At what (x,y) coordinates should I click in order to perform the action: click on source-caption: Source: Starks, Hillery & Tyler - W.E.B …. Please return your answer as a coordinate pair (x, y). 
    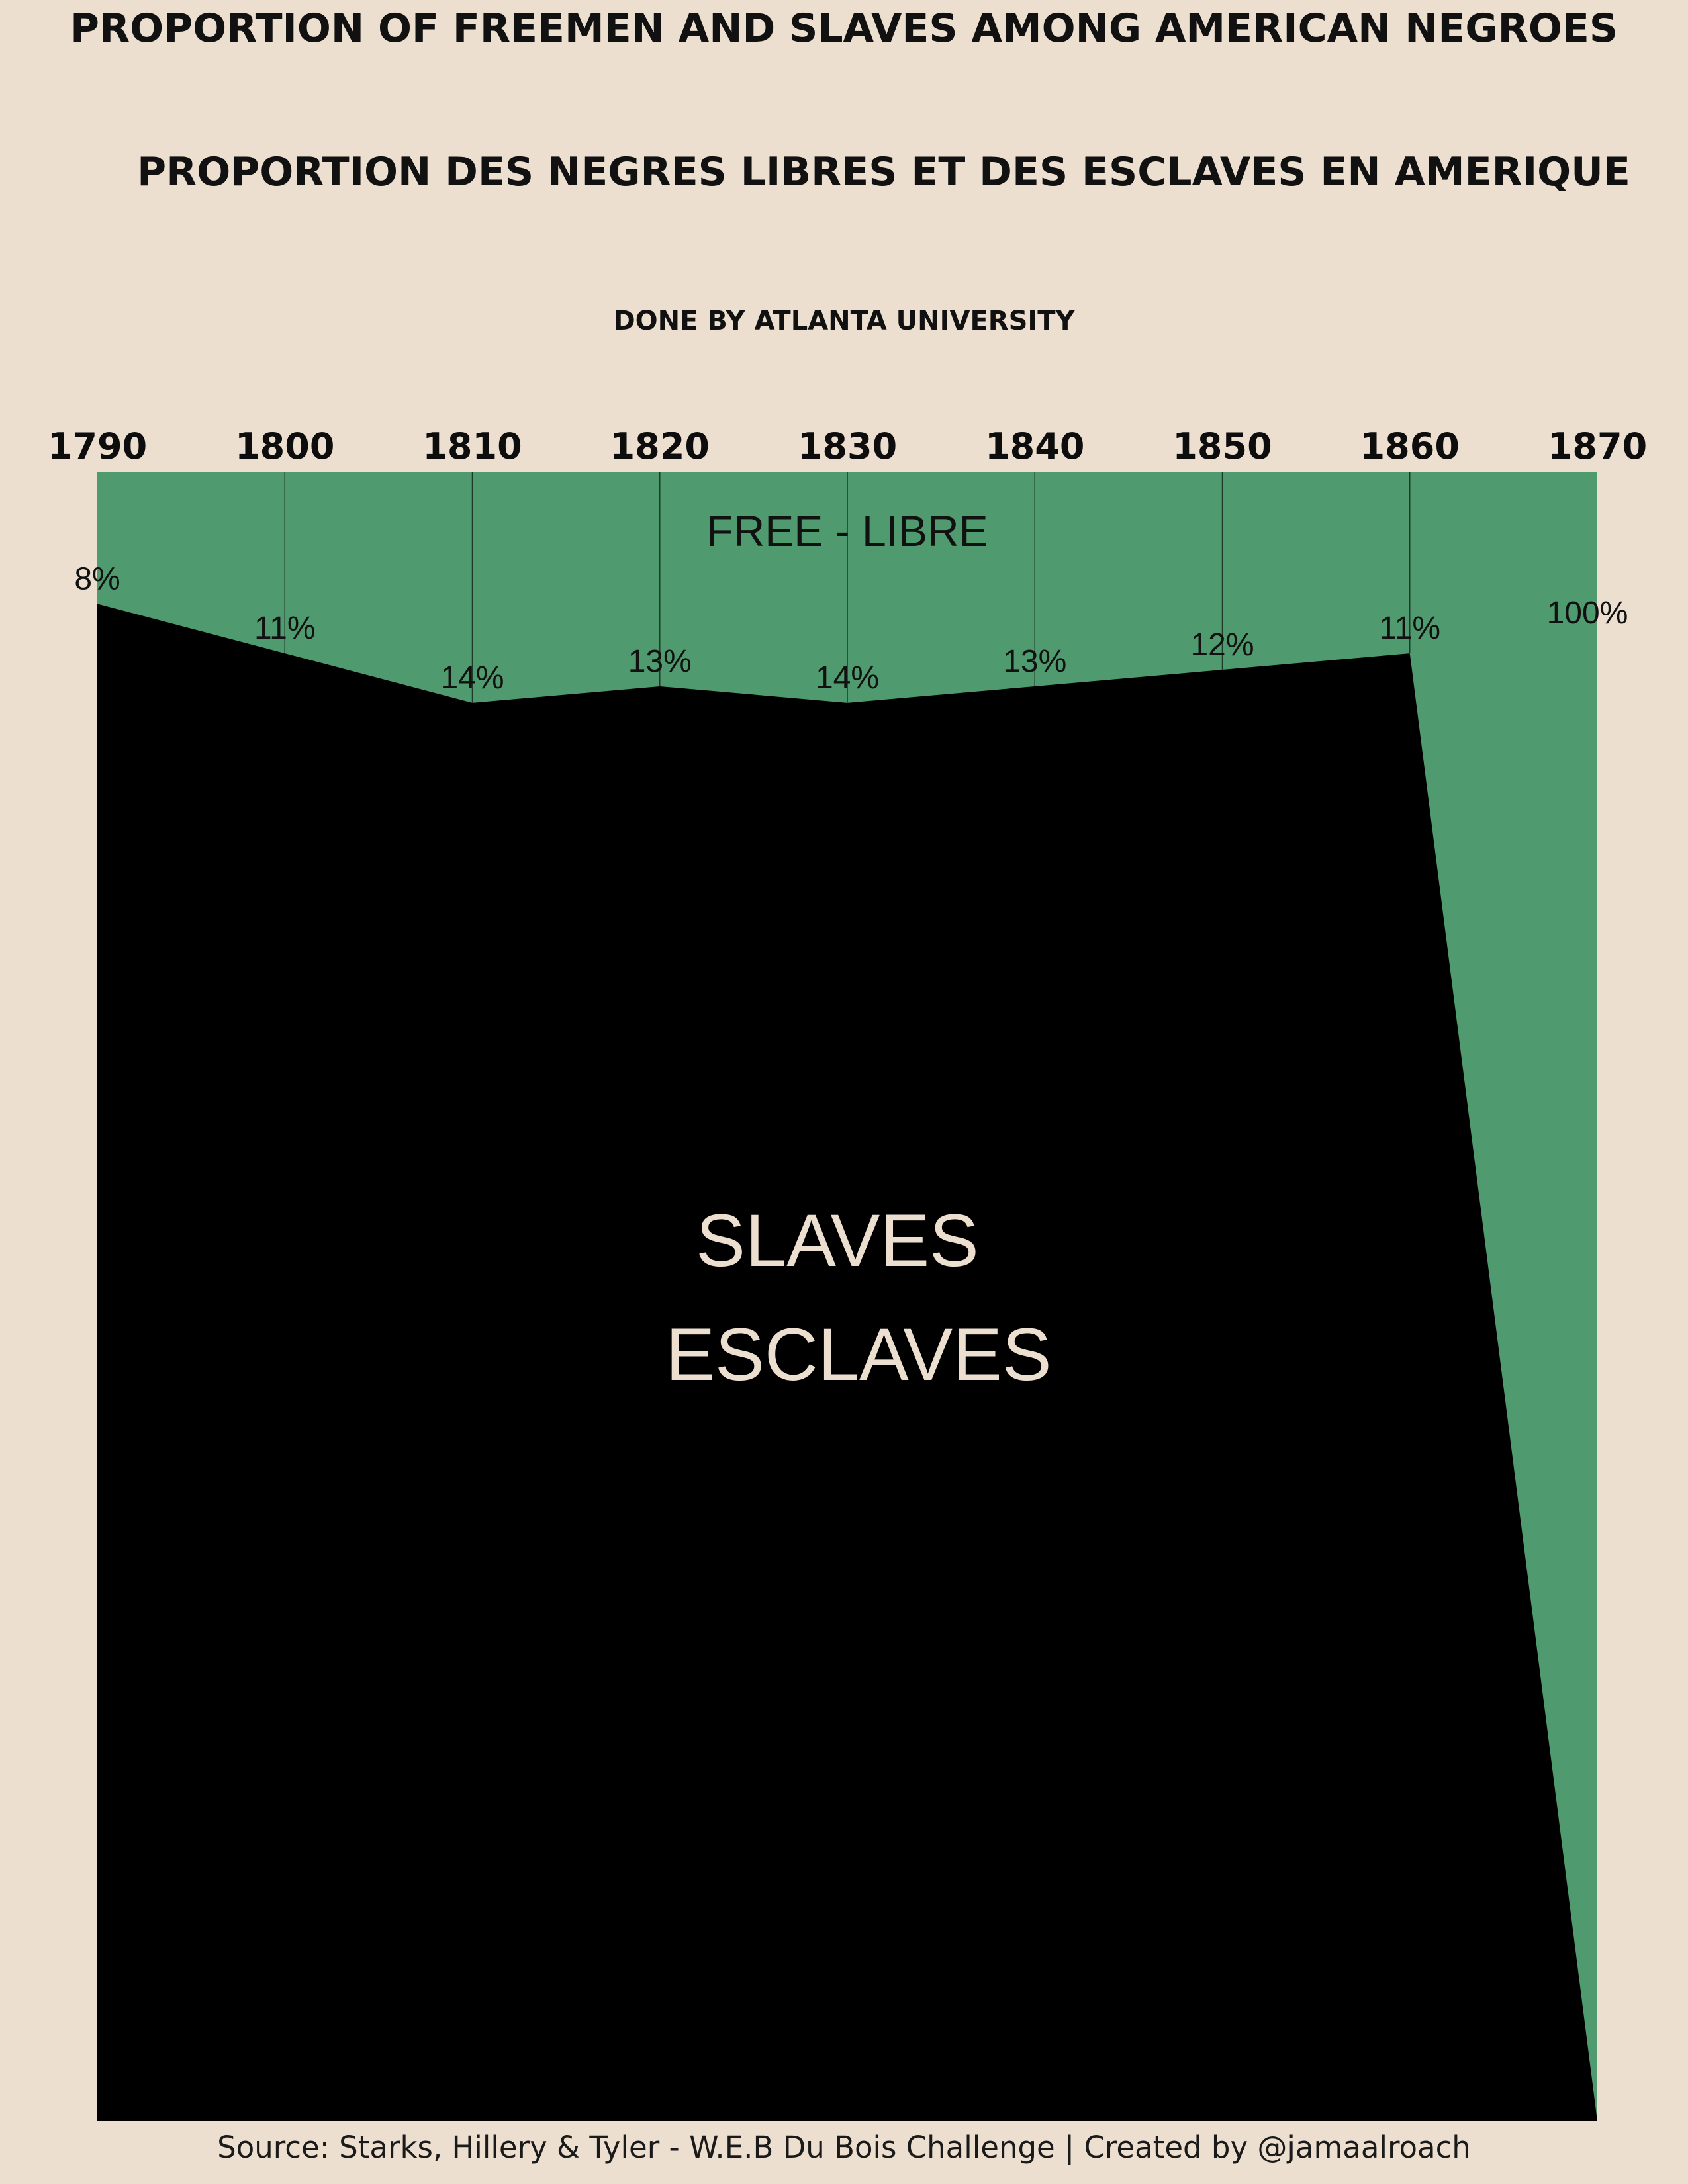
    Looking at the image, I should click on (844, 2147).